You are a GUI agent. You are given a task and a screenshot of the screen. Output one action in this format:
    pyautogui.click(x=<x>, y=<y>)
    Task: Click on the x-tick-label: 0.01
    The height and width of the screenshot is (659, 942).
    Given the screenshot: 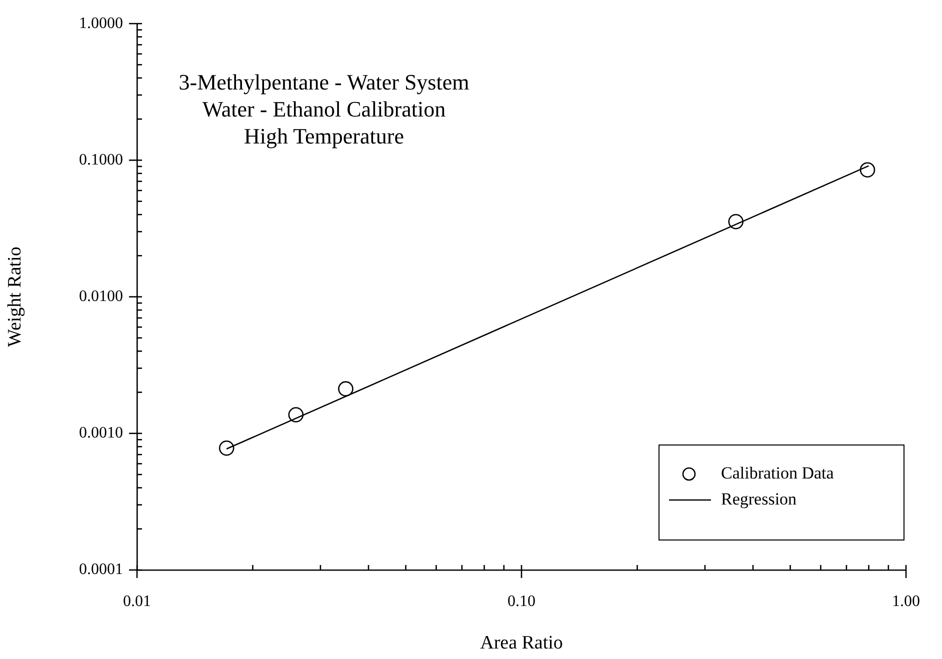 What is the action you would take?
    pyautogui.click(x=137, y=601)
    